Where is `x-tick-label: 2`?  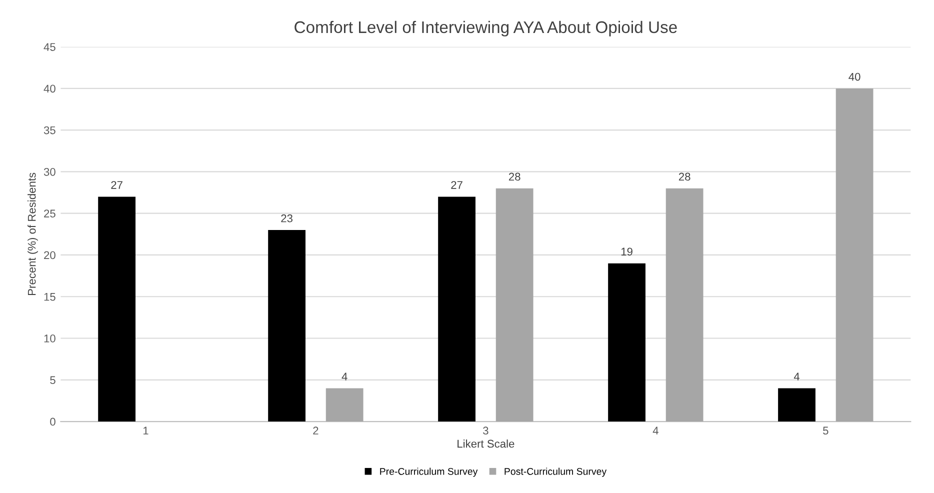 x-tick-label: 2 is located at coordinates (315, 430).